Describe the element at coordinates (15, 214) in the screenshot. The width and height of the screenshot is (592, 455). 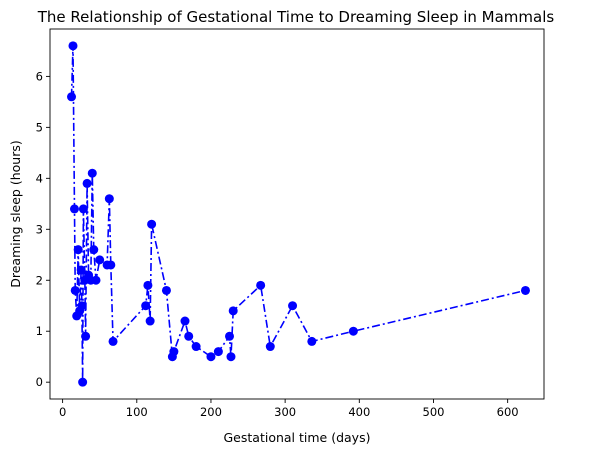
I see `y-axis-label: Dreaming sleep (hours)` at that location.